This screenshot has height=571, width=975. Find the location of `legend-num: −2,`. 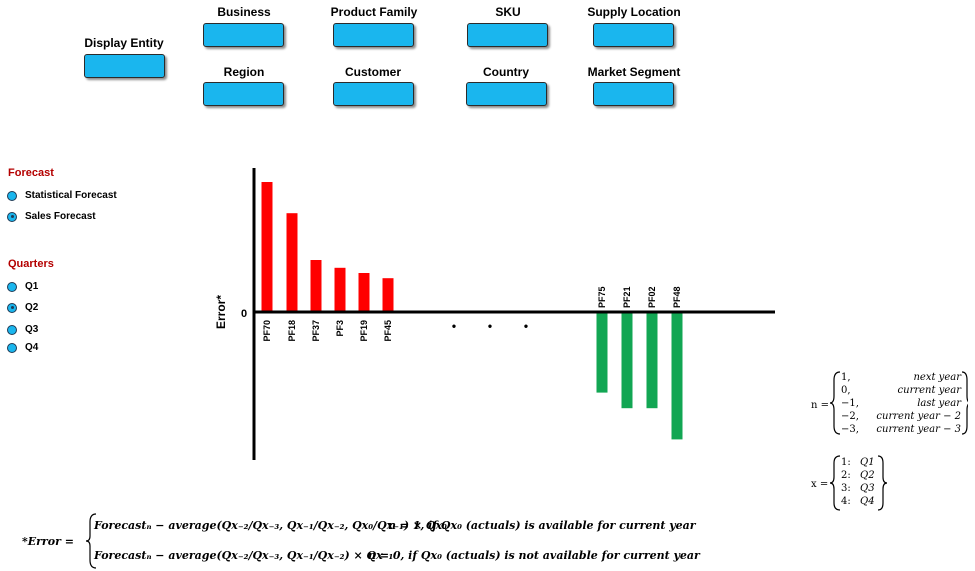

legend-num: −2, is located at coordinates (850, 416).